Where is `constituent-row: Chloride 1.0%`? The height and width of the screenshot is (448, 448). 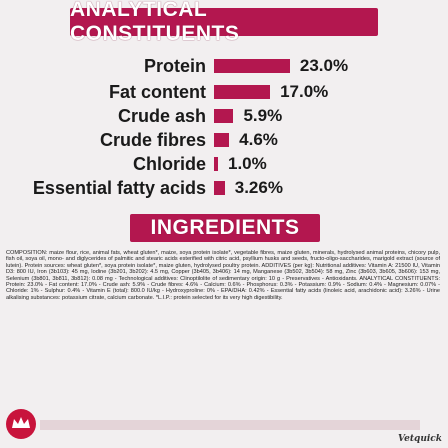 constituent-row: Chloride 1.0% is located at coordinates (224, 164).